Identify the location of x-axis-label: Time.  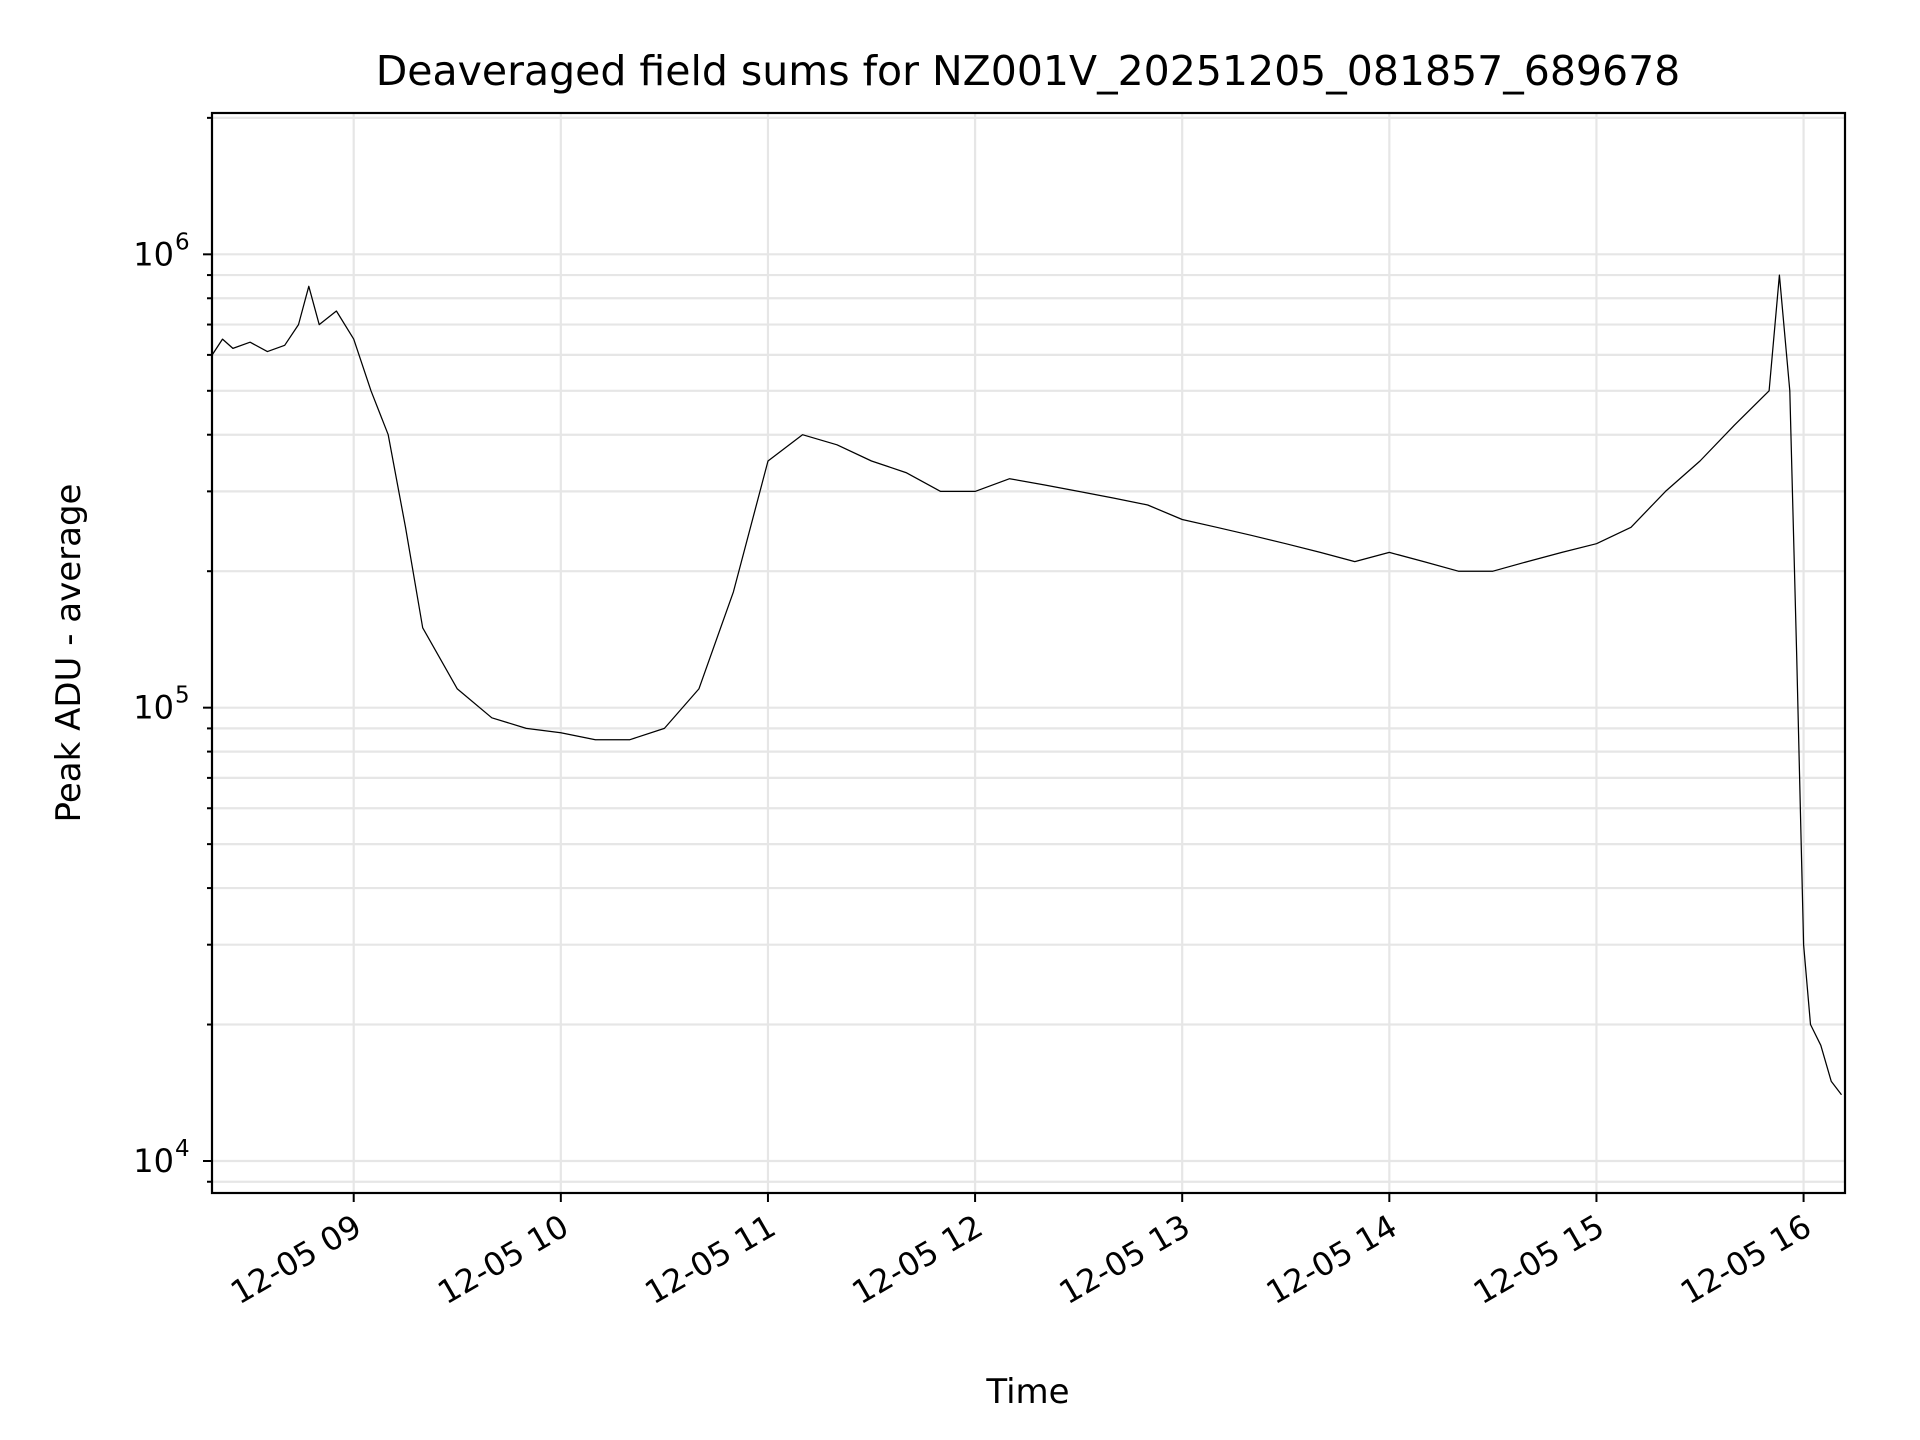
(1027, 1392).